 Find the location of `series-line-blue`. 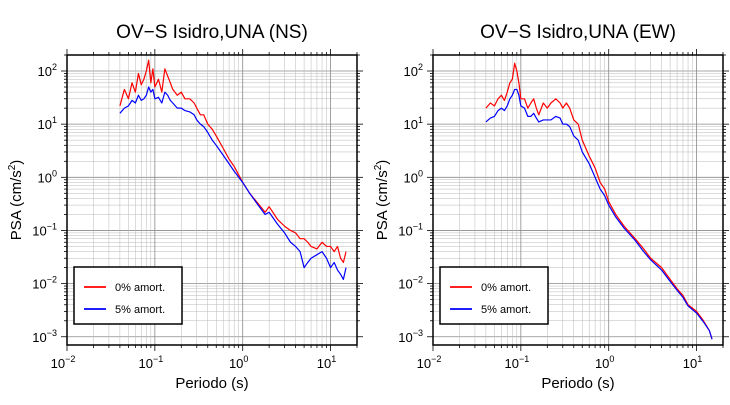

series-line-blue is located at coordinates (233, 183).